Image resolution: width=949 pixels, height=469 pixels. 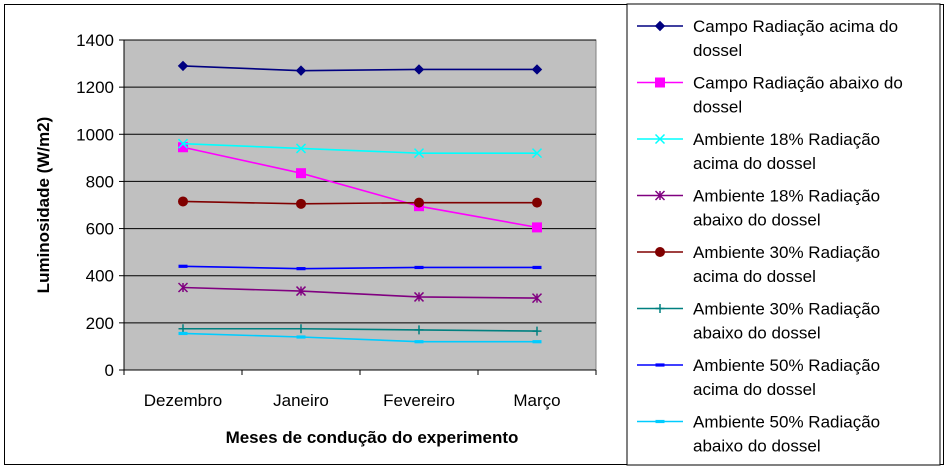 What do you see at coordinates (301, 400) in the screenshot?
I see `x-tick-label: Janeiro` at bounding box center [301, 400].